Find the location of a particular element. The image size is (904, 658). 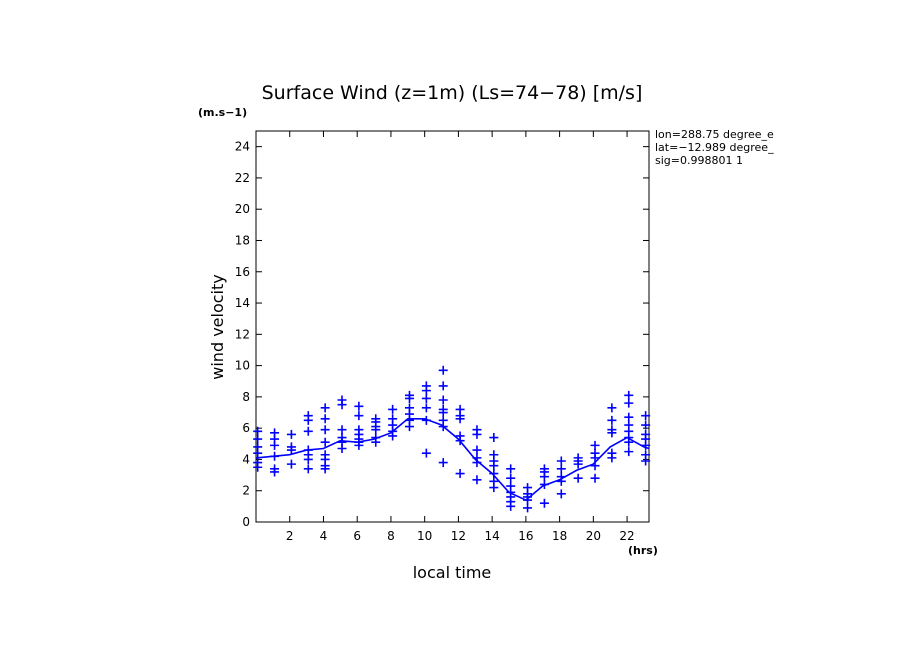

x-tick-label: 8 is located at coordinates (391, 536).